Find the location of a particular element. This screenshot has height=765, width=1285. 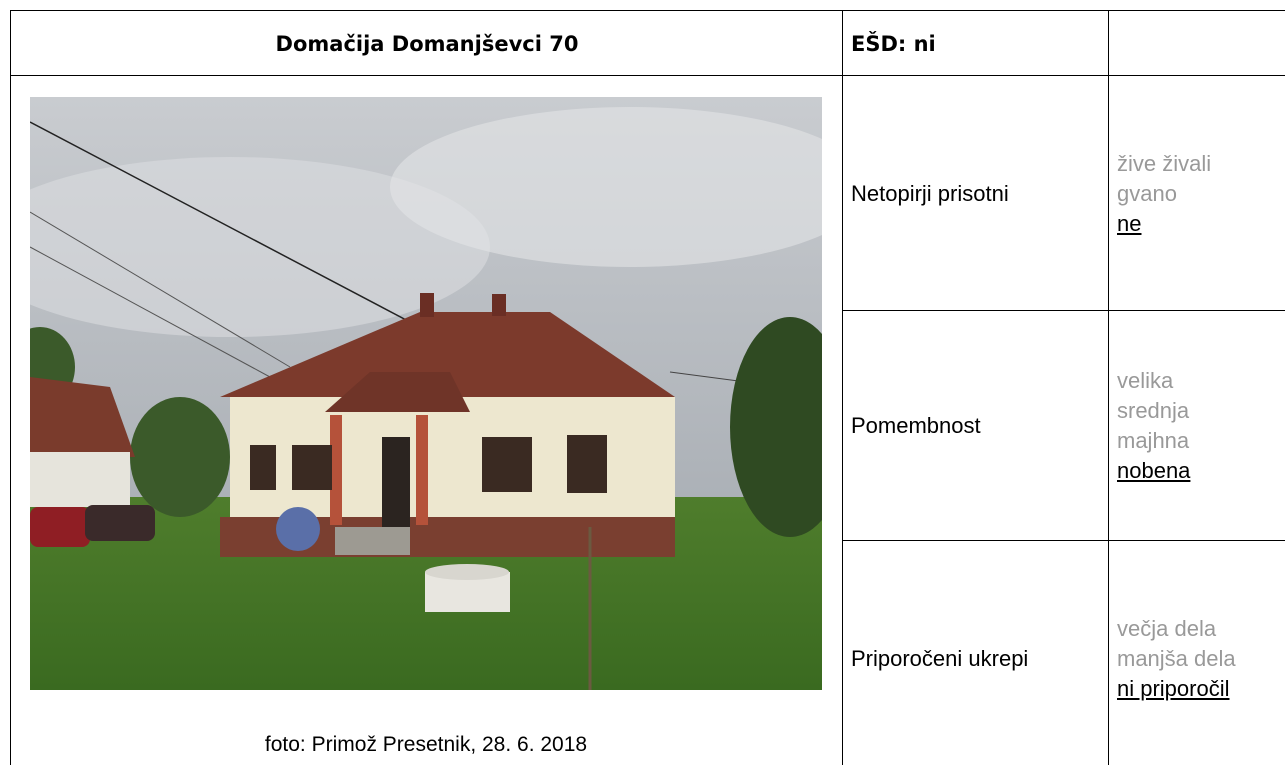

option: večja dela is located at coordinates (1167, 628).